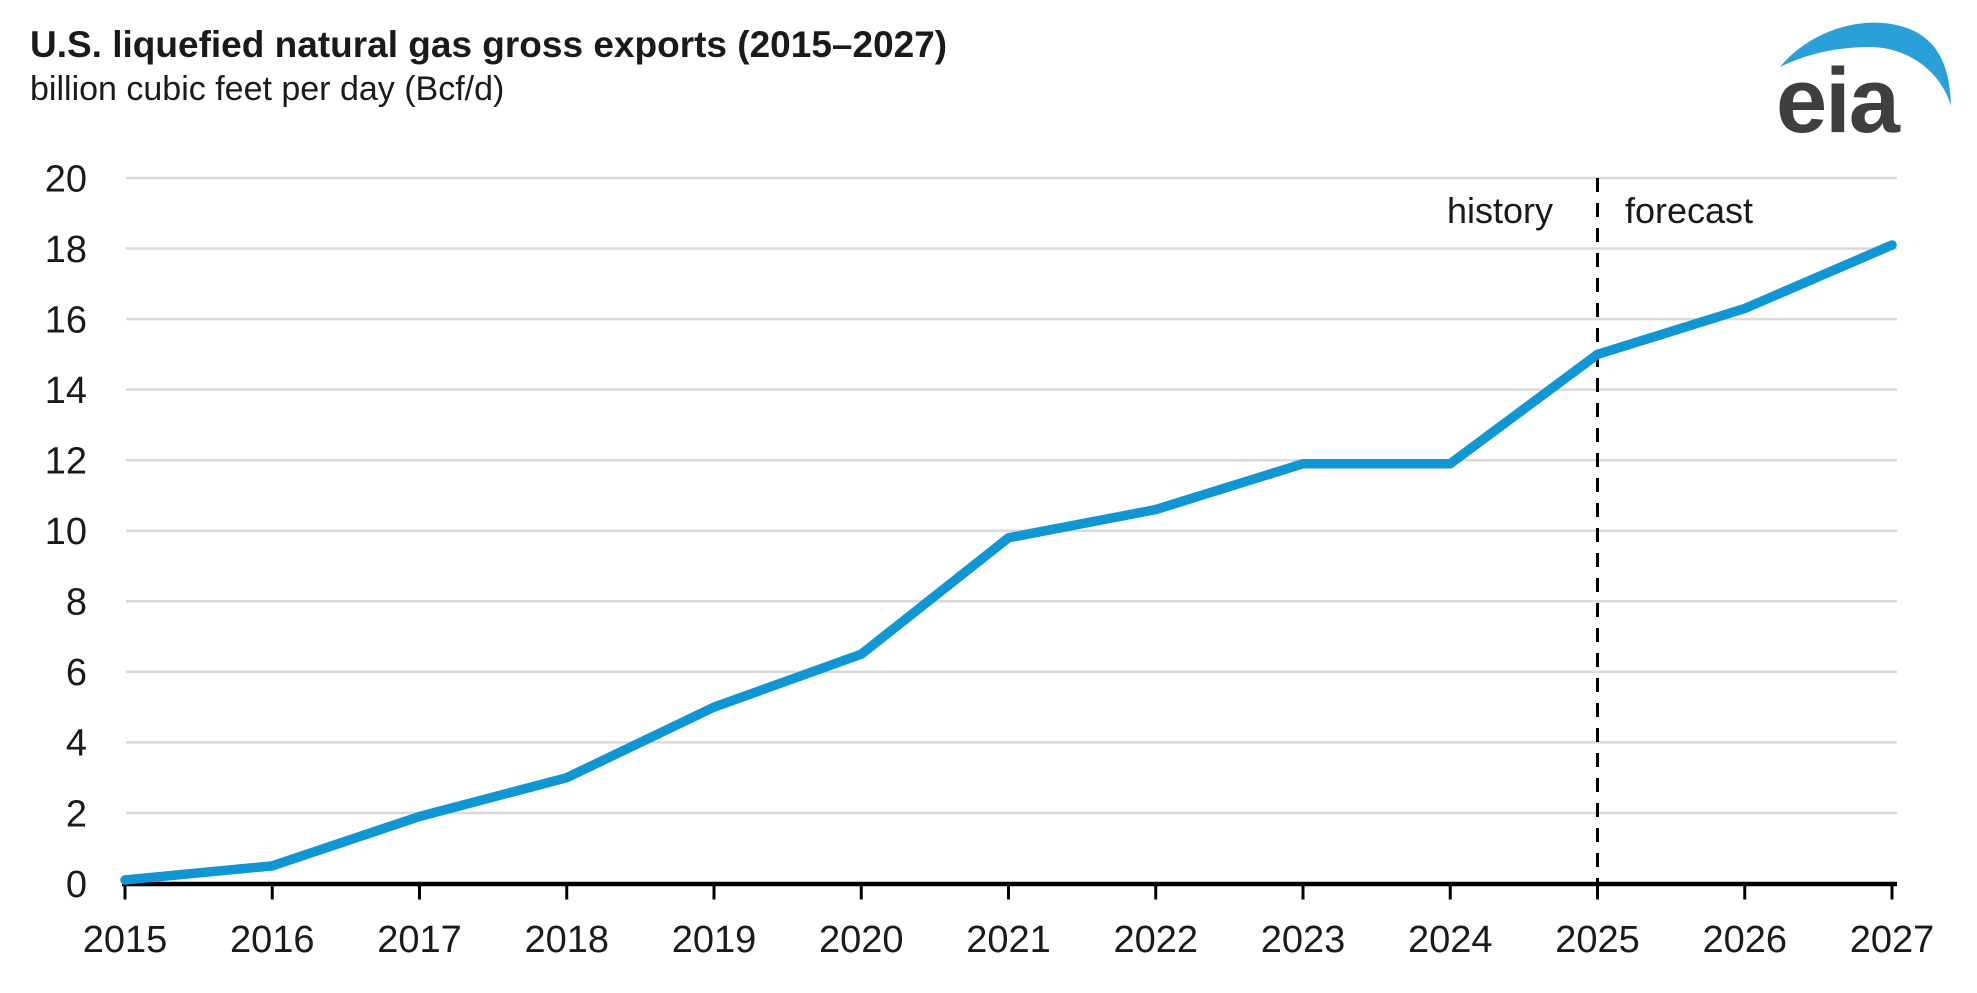 The height and width of the screenshot is (993, 1977). I want to click on y-tick-label: 0, so click(76, 885).